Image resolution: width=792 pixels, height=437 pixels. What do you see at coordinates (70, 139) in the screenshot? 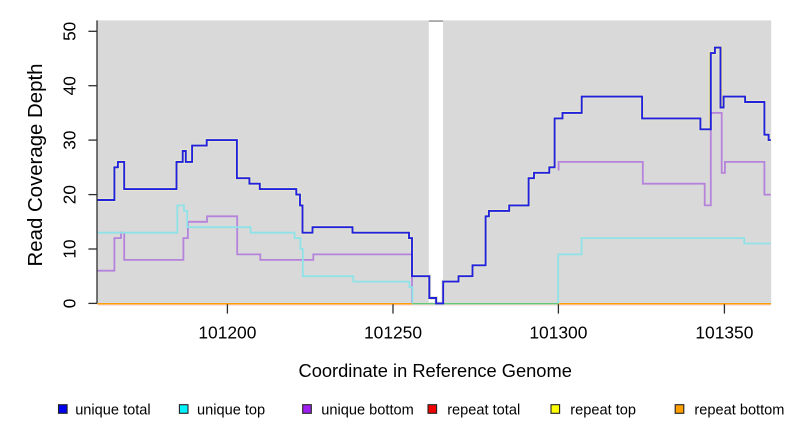
I see `svg-text: 30` at bounding box center [70, 139].